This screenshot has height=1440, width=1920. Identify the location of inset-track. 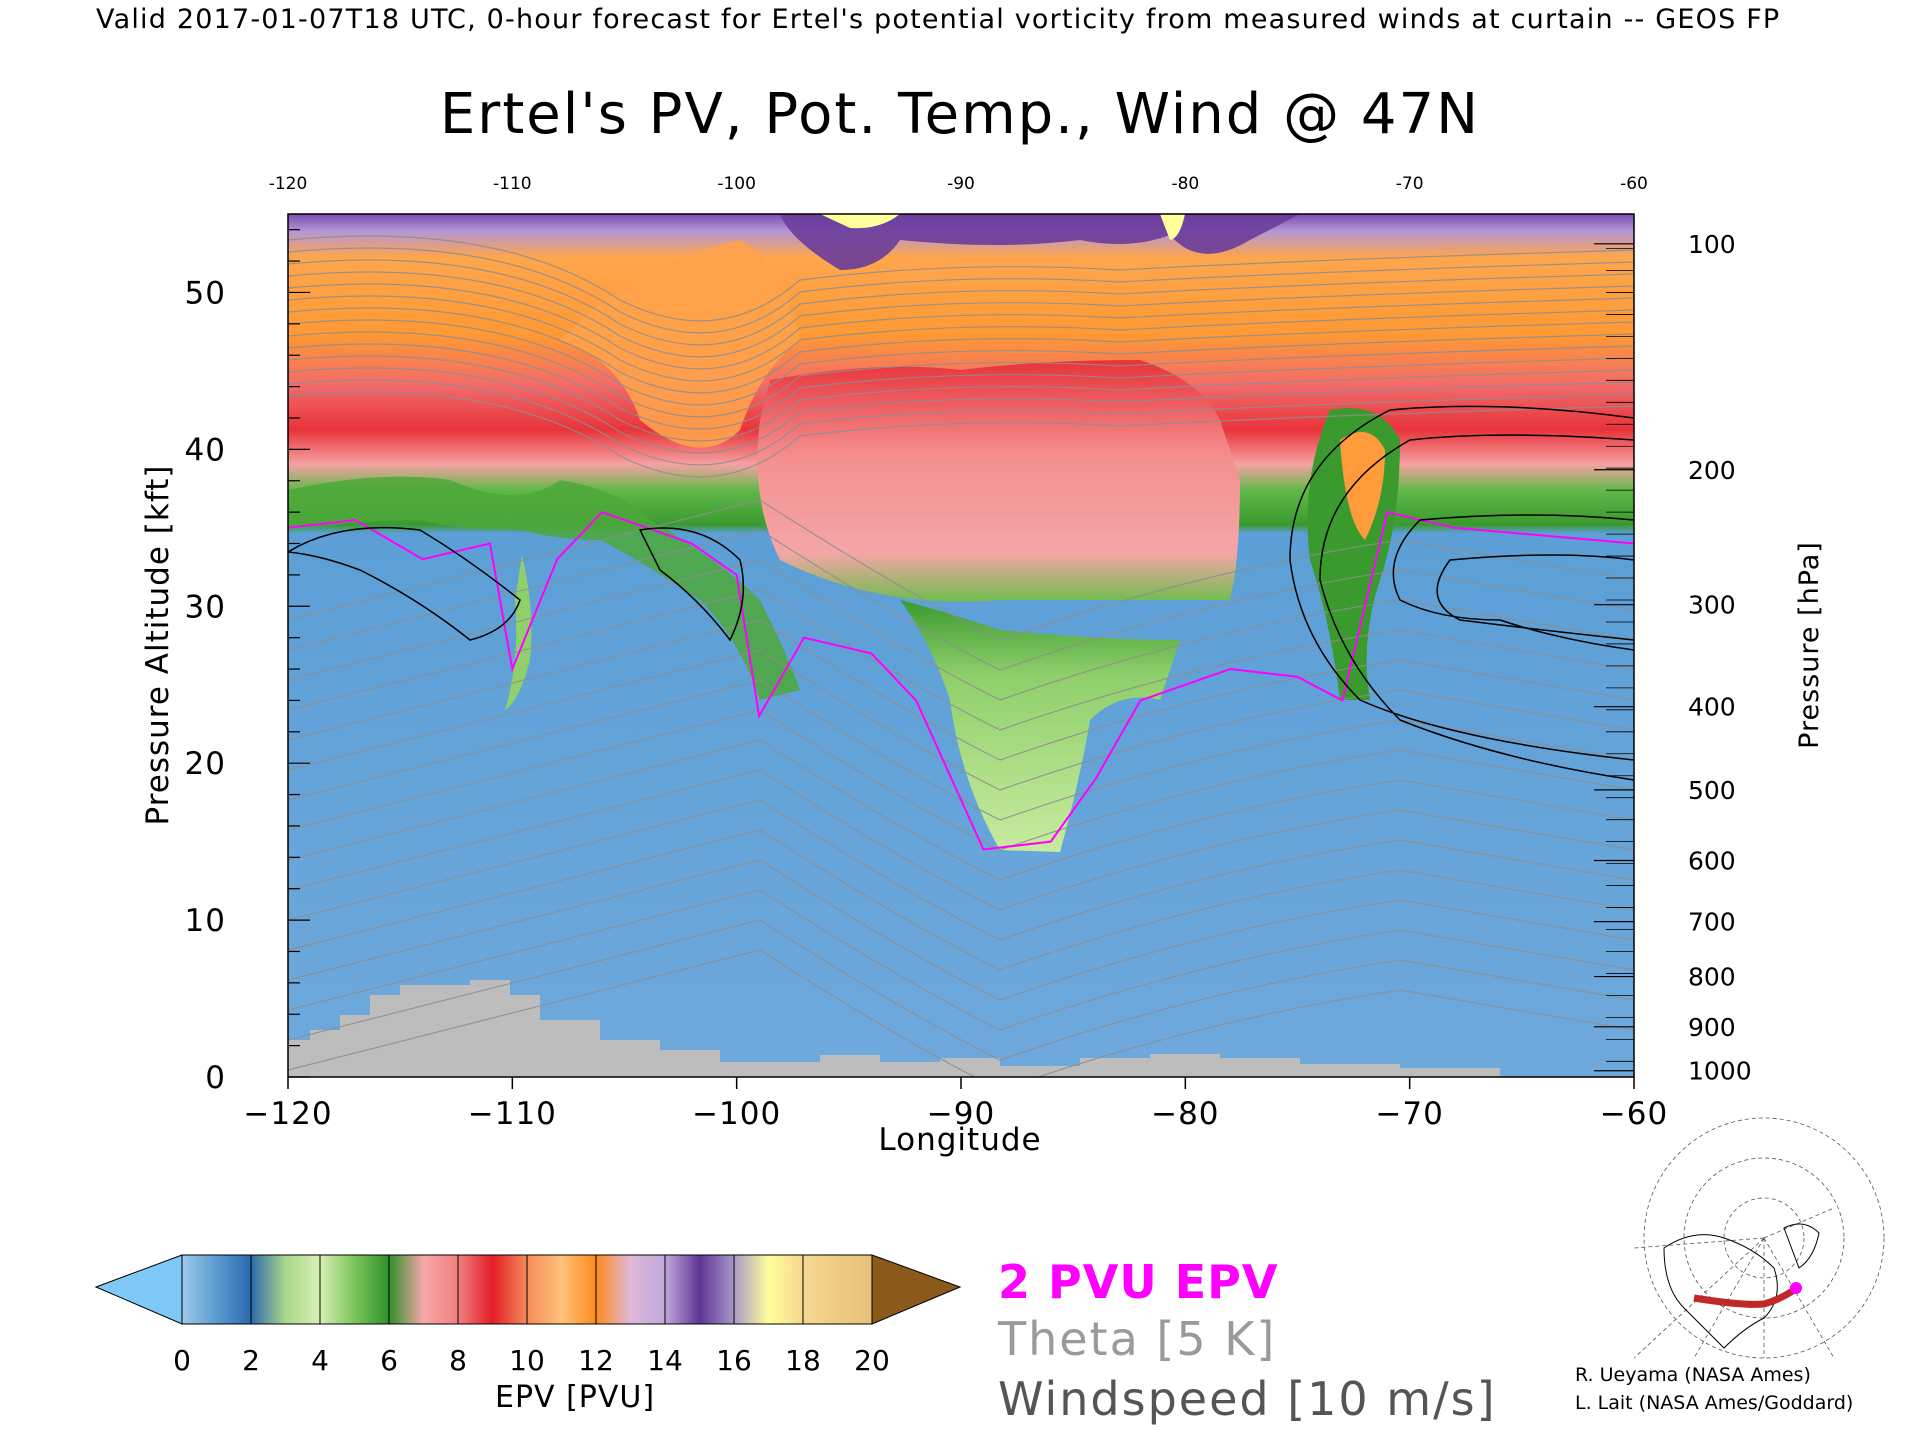
(1744, 1297).